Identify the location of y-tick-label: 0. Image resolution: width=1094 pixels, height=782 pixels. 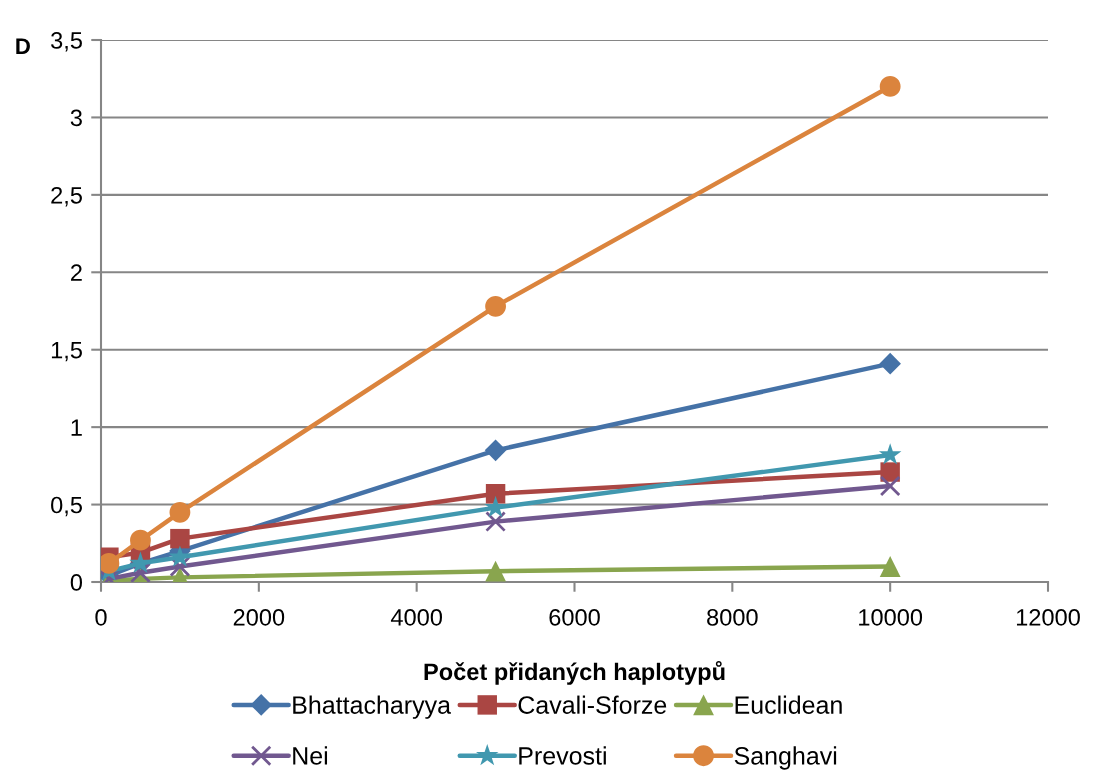
(76, 582).